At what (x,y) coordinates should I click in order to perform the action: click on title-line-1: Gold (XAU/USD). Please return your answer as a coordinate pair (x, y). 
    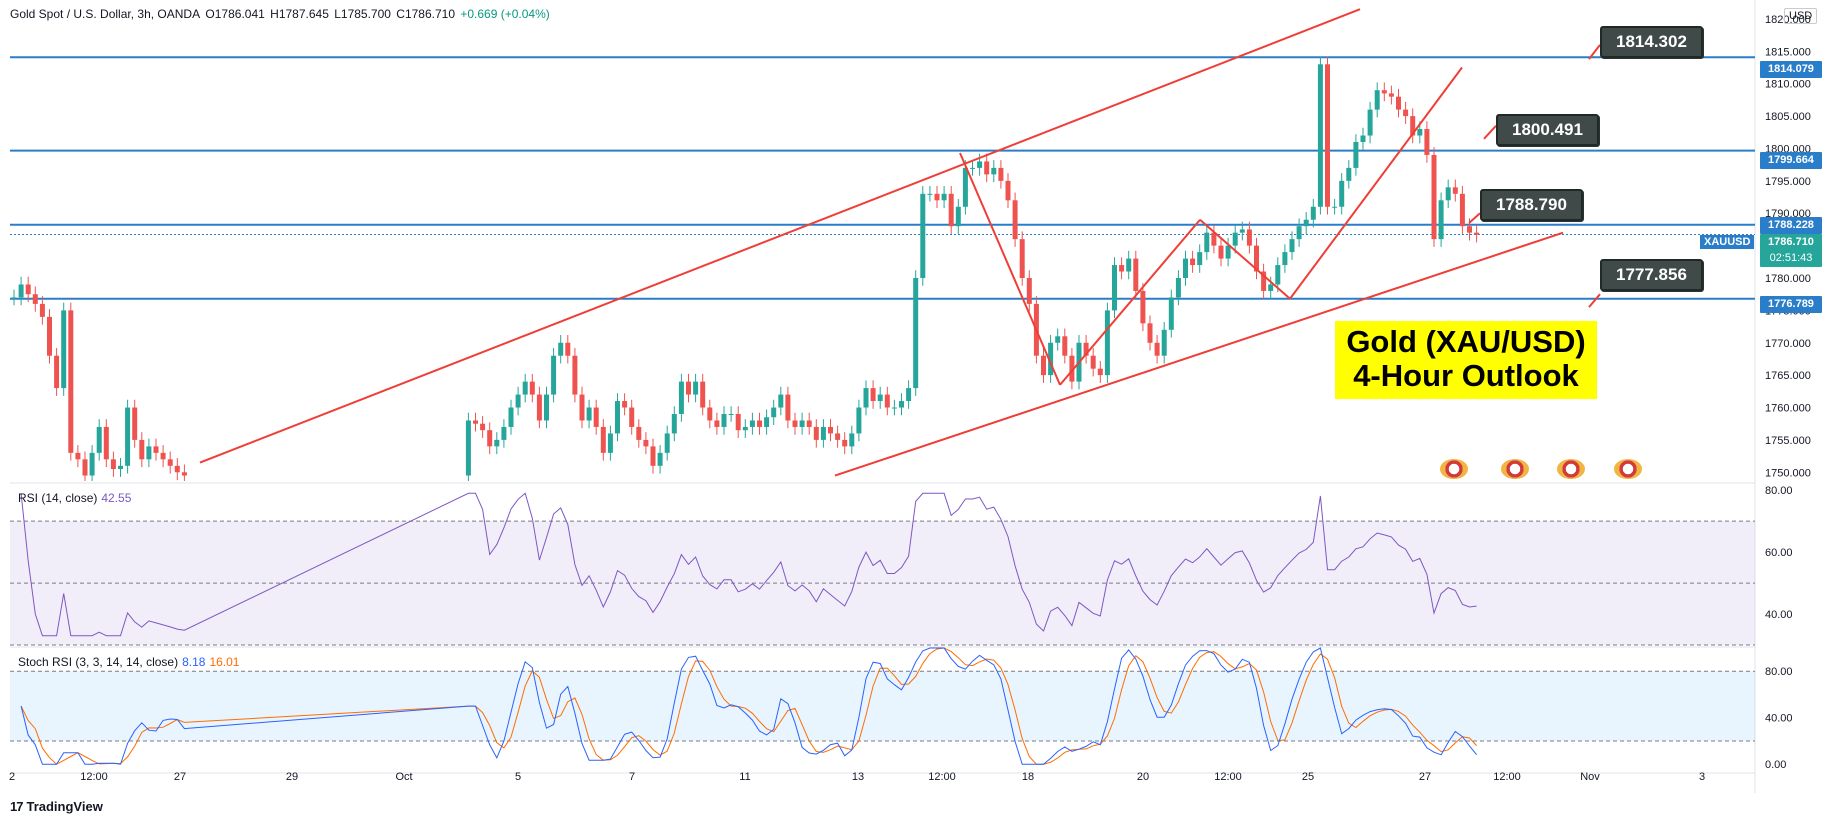
    Looking at the image, I should click on (1466, 341).